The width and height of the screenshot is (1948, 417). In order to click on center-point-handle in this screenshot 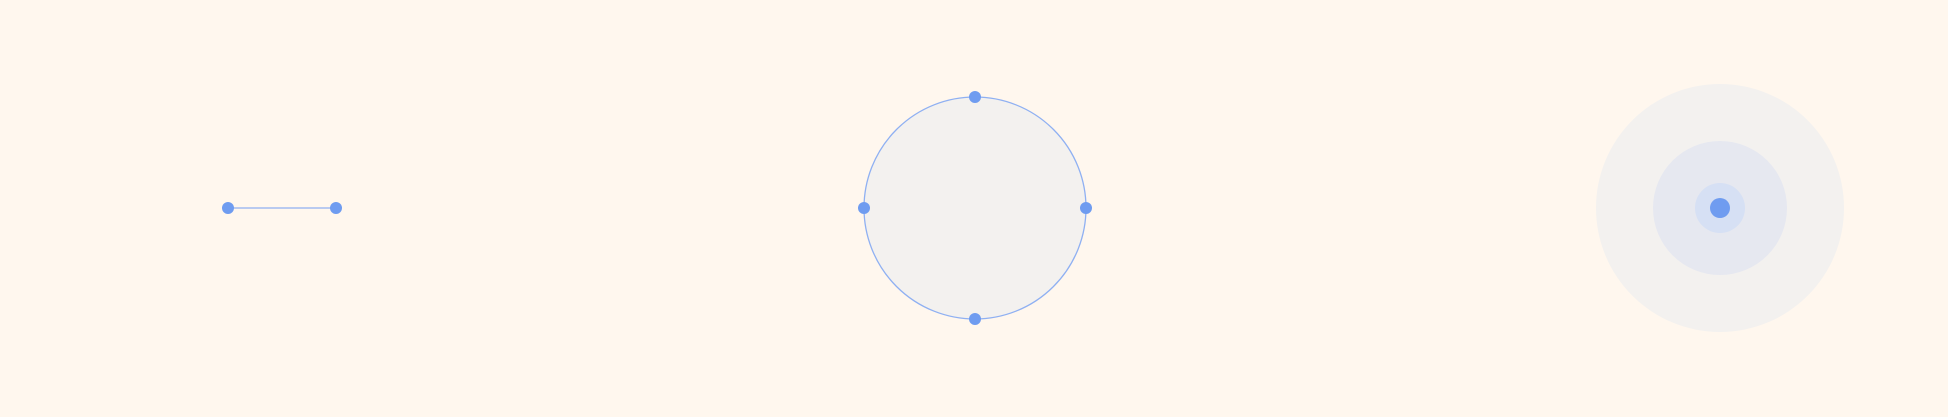, I will do `click(1720, 208)`.